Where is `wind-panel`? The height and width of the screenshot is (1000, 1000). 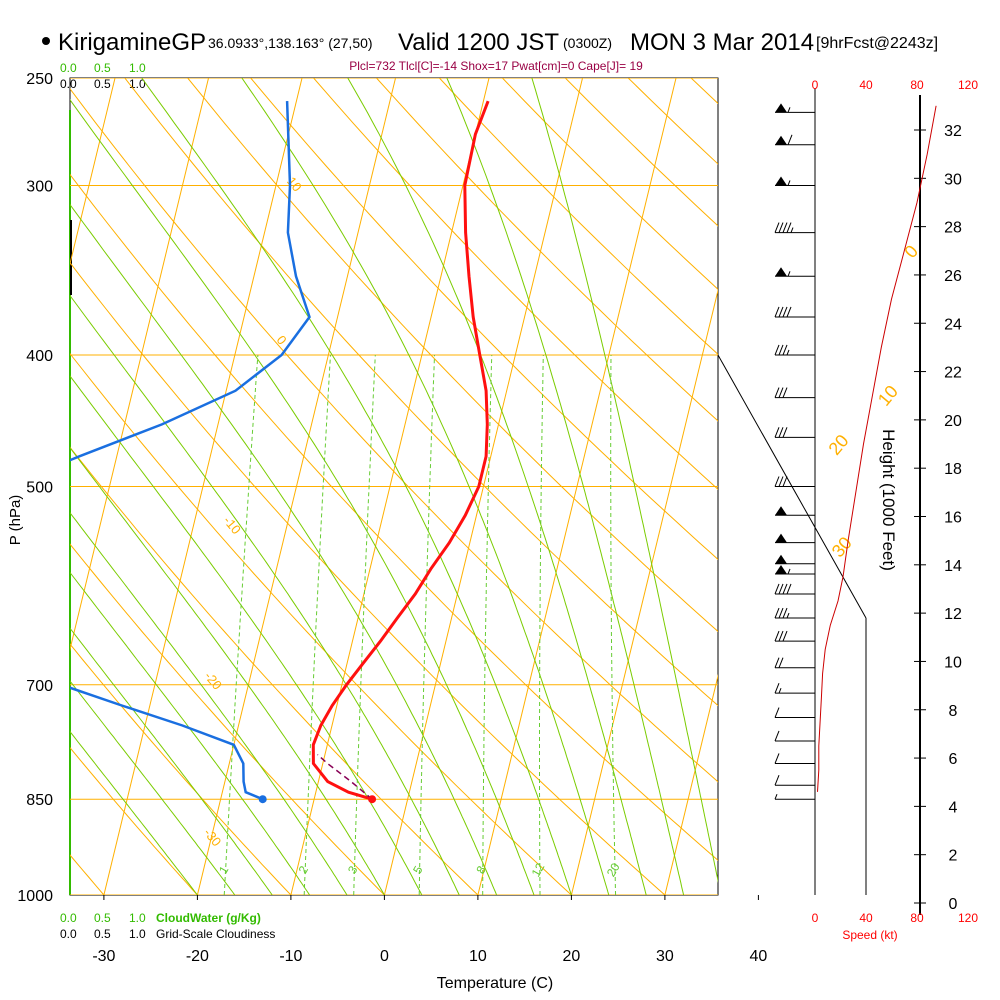
wind-panel is located at coordinates (867, 501).